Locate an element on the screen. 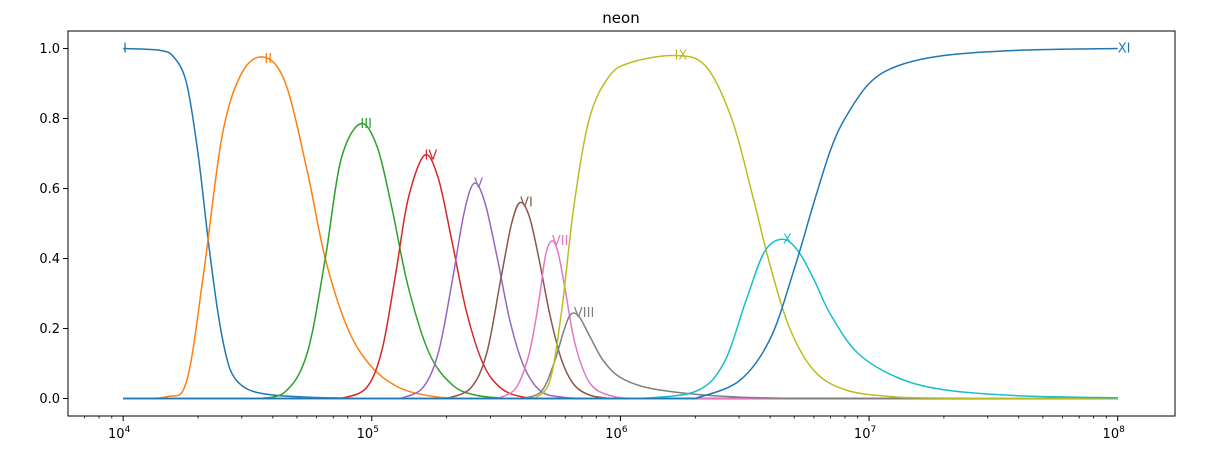 This screenshot has height=455, width=1214. series-vi-label: VI is located at coordinates (526, 203).